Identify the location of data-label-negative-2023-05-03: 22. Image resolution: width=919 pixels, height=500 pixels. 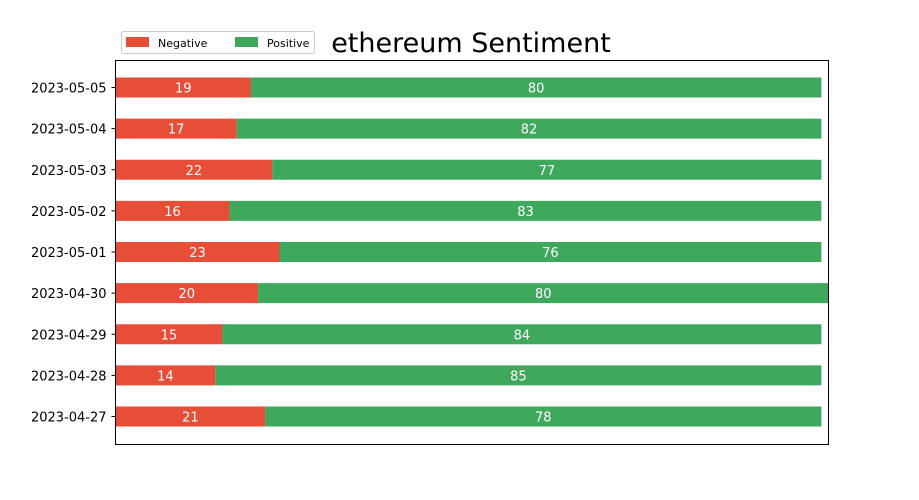
(194, 171).